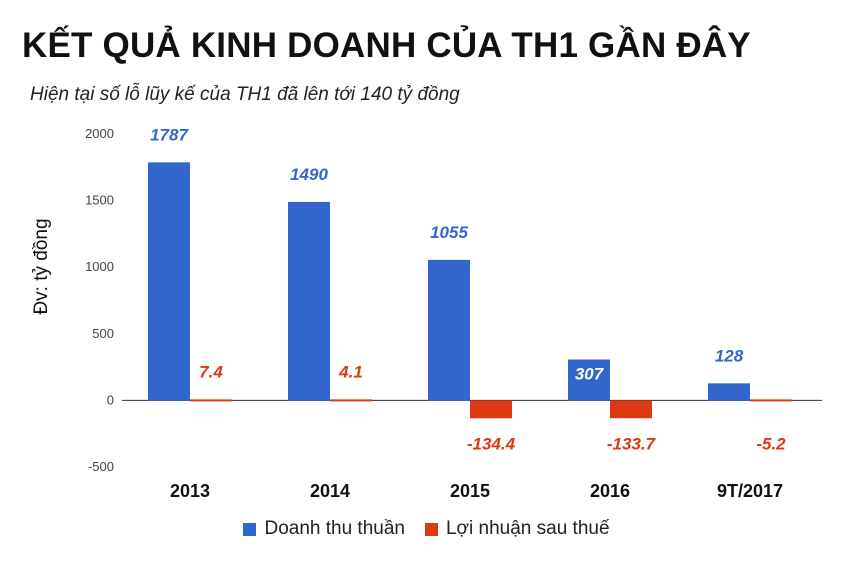 This screenshot has height=574, width=853. What do you see at coordinates (527, 528) in the screenshot?
I see `legend-label: Lợi nhuận sau thuế` at bounding box center [527, 528].